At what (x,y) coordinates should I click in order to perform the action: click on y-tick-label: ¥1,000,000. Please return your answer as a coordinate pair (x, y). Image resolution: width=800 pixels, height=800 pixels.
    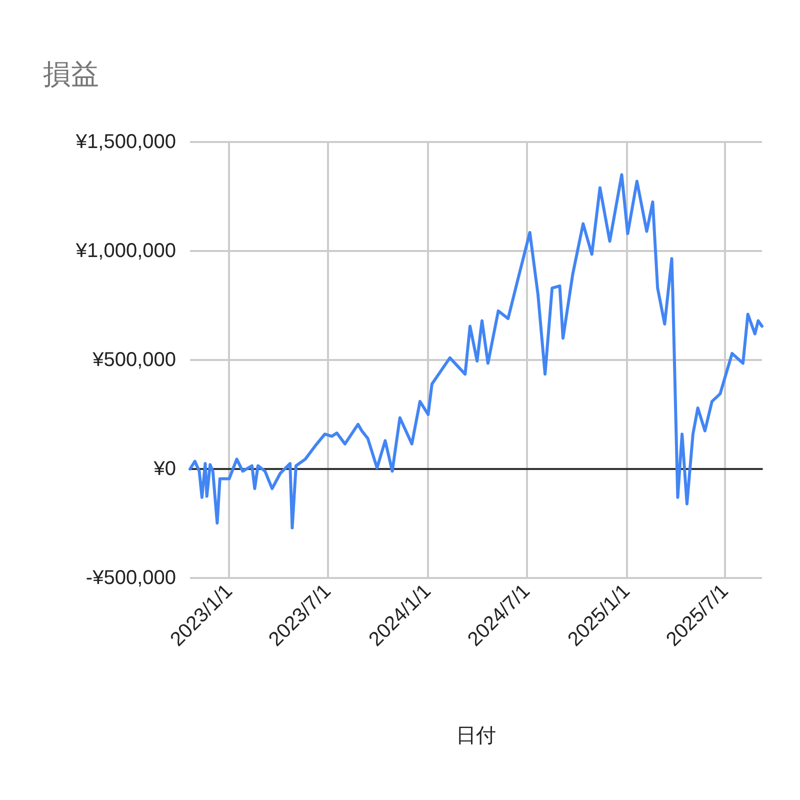
    Looking at the image, I should click on (125, 251).